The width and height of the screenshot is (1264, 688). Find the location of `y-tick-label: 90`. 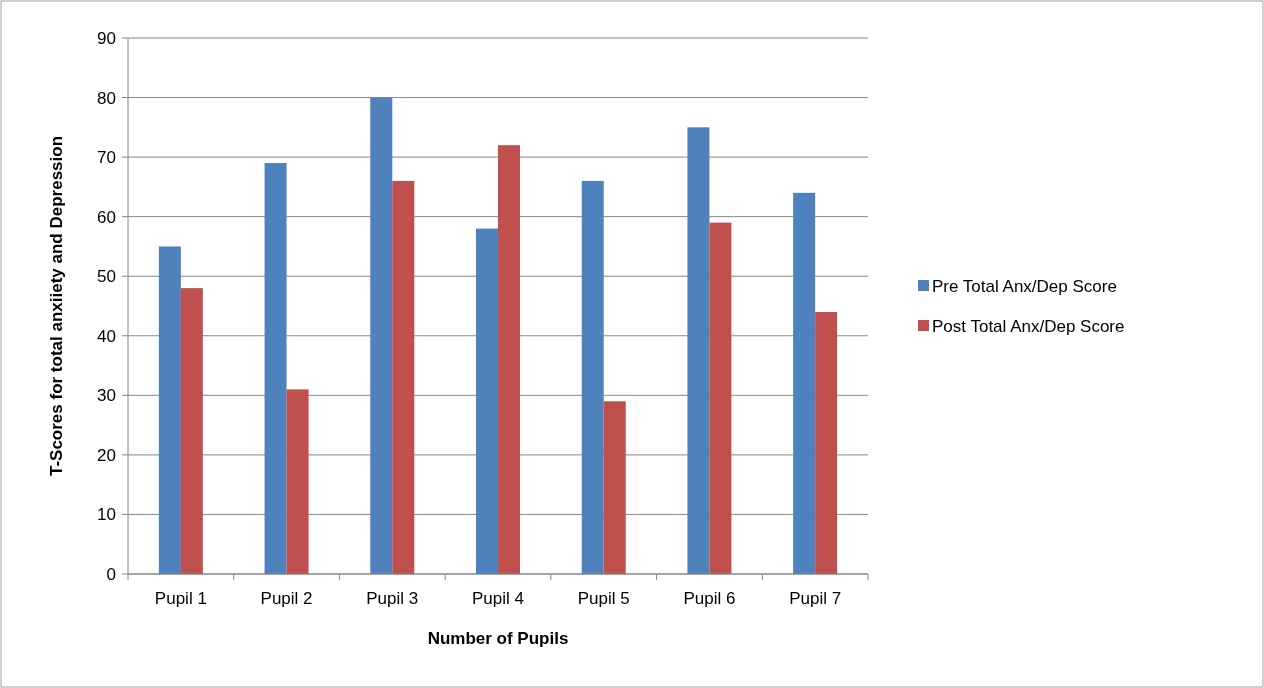

y-tick-label: 90 is located at coordinates (106, 38).